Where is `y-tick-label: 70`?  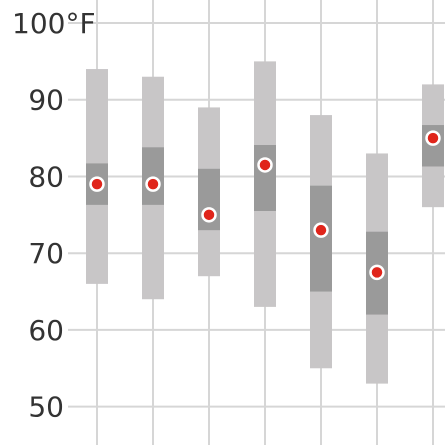 y-tick-label: 70 is located at coordinates (46, 253).